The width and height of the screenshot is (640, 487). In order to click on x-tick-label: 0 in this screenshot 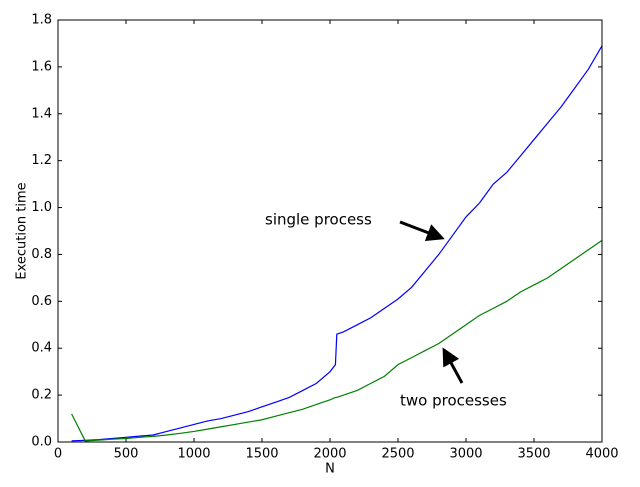, I will do `click(58, 454)`.